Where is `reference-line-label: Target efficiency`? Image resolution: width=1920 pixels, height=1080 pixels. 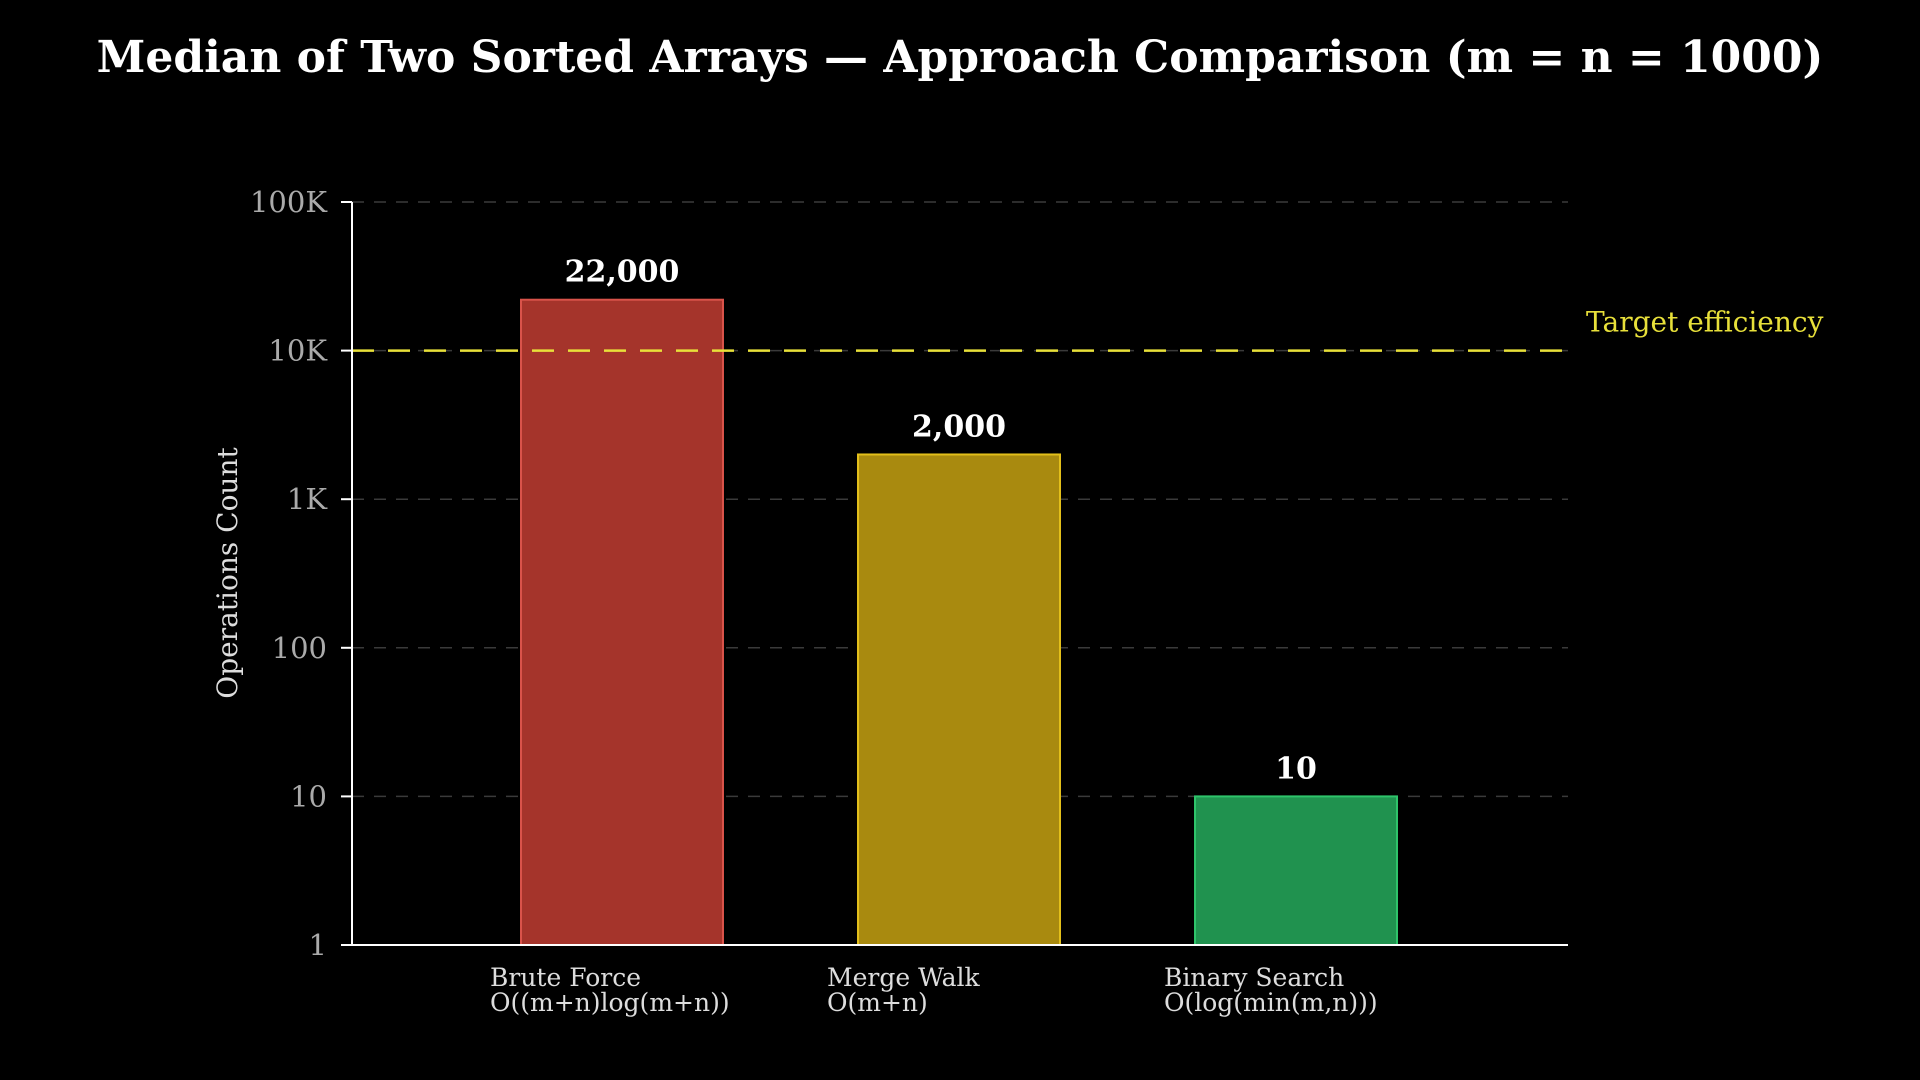
reference-line-label: Target efficiency is located at coordinates (1705, 322).